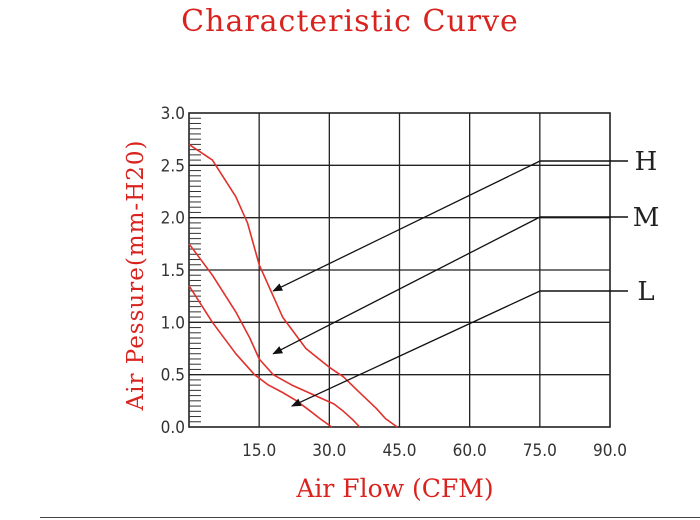  What do you see at coordinates (370, 517) in the screenshot?
I see `page-divider` at bounding box center [370, 517].